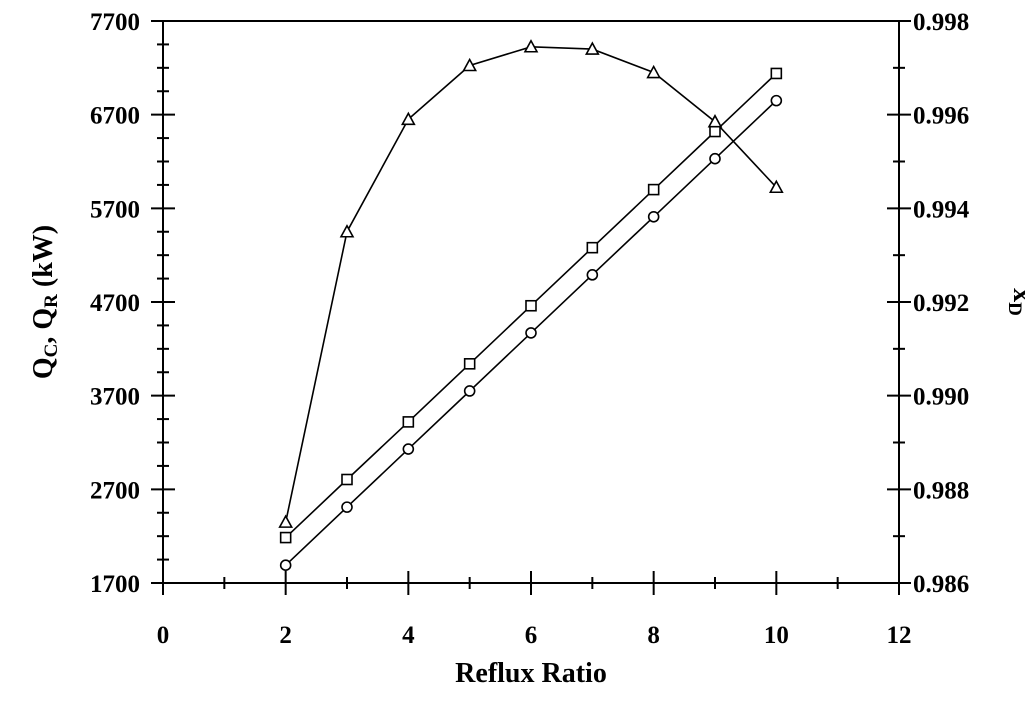  I want to click on left-axis-title: QC, QR (kW), so click(45, 302).